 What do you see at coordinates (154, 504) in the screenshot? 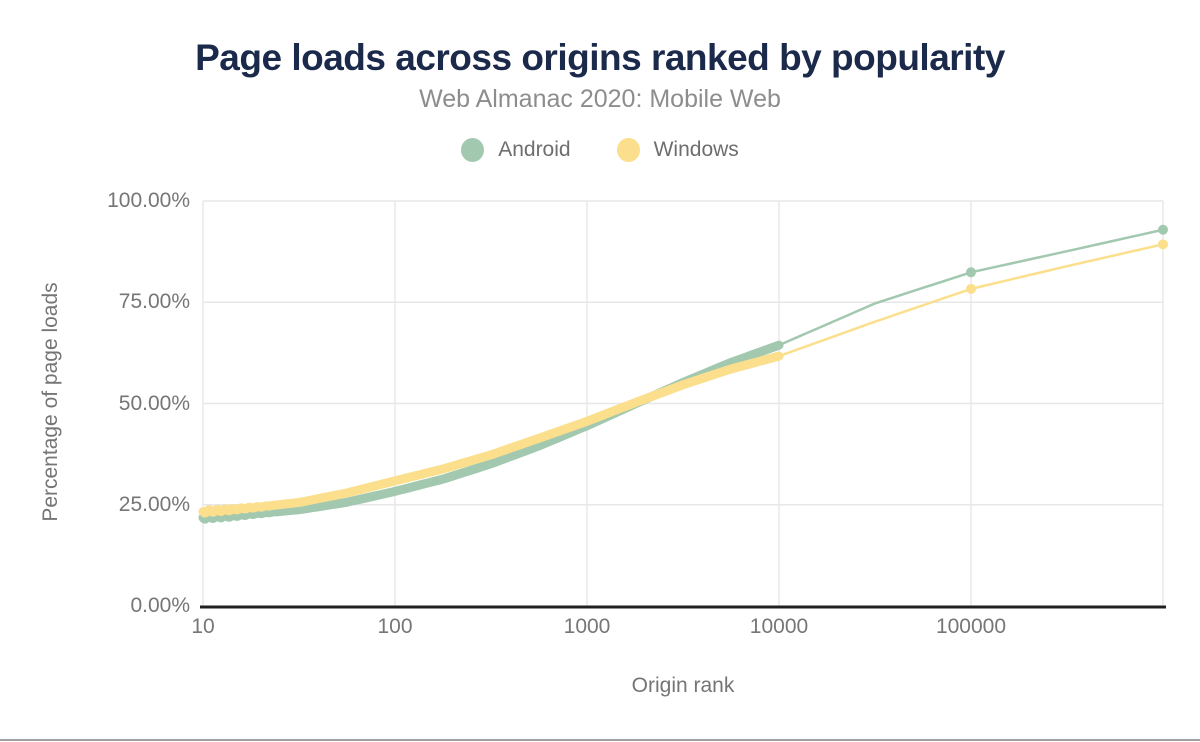
I see `y-tick-label: 25.00%` at bounding box center [154, 504].